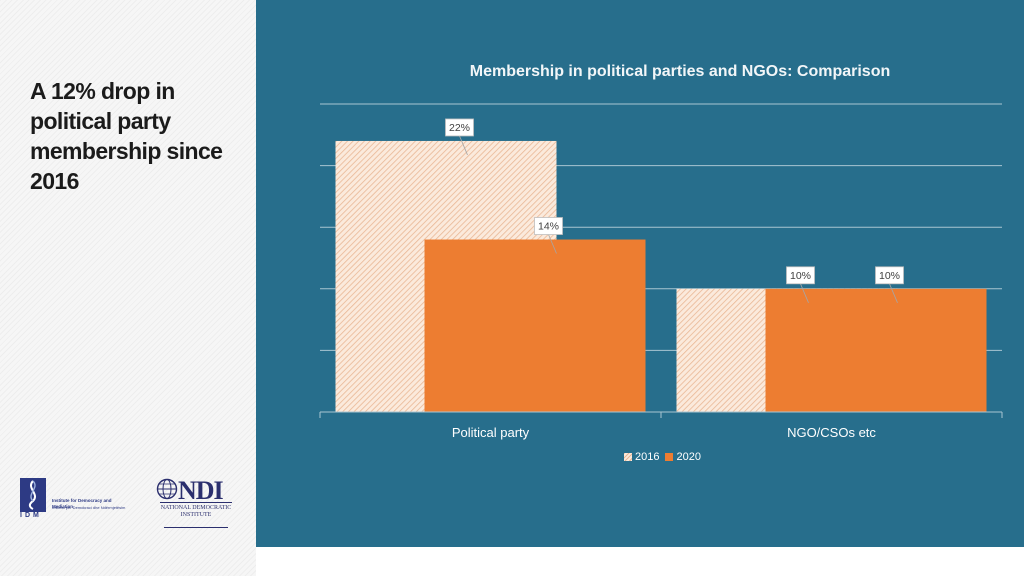  What do you see at coordinates (662, 457) in the screenshot?
I see `chart-legend: 2016 2020` at bounding box center [662, 457].